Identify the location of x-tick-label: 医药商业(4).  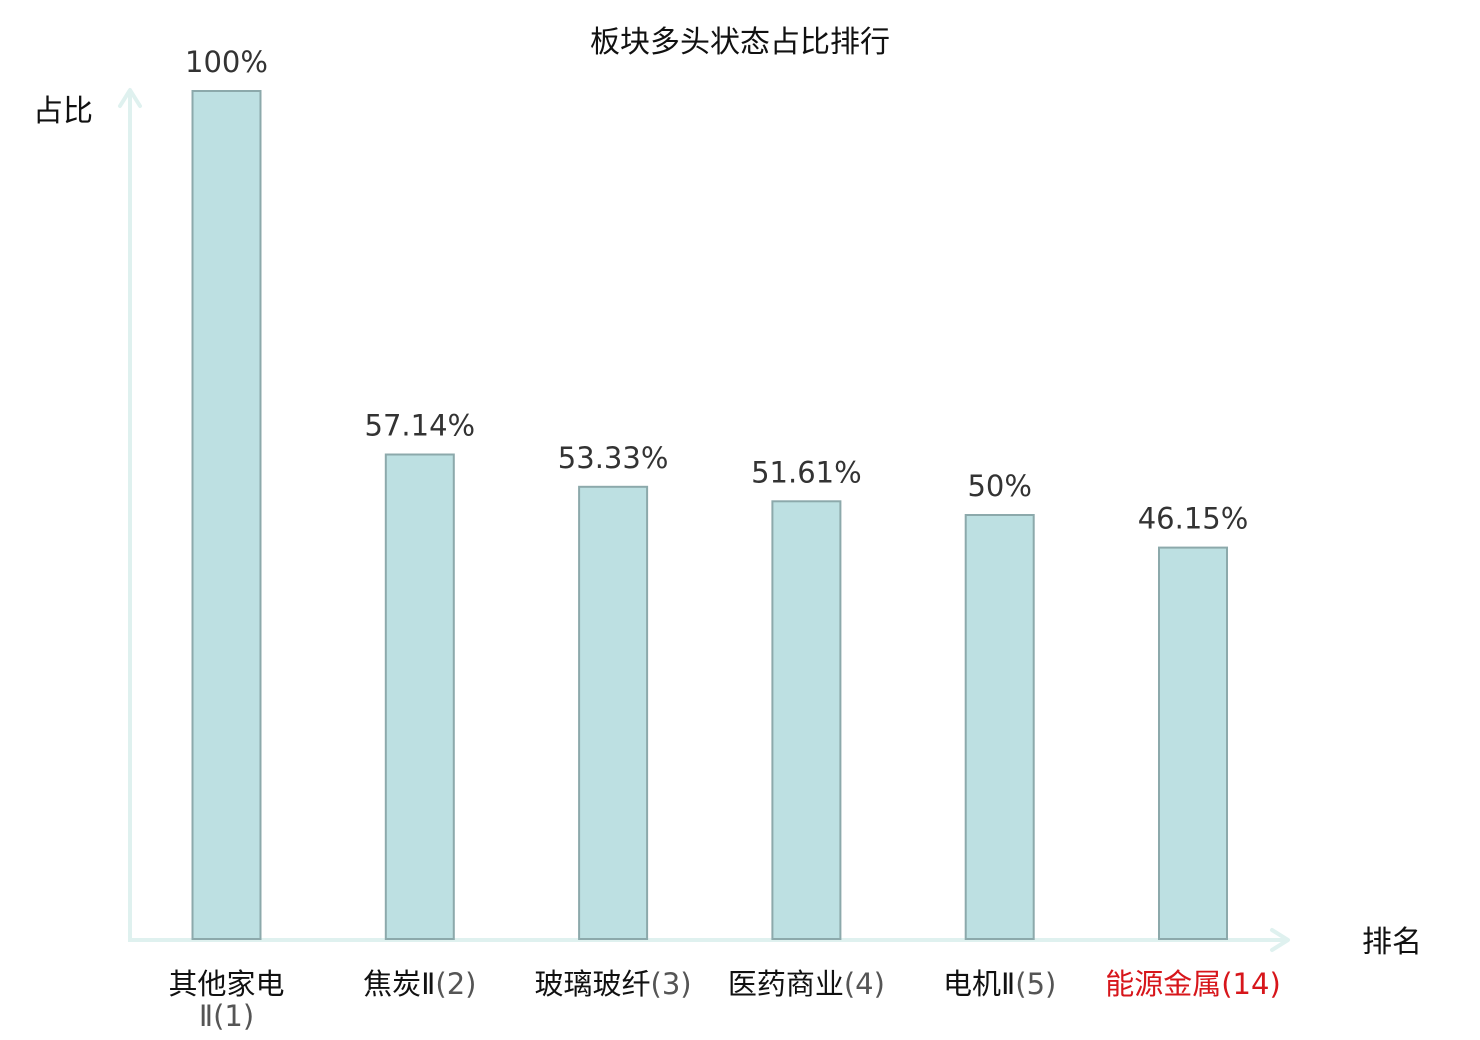
(806, 984).